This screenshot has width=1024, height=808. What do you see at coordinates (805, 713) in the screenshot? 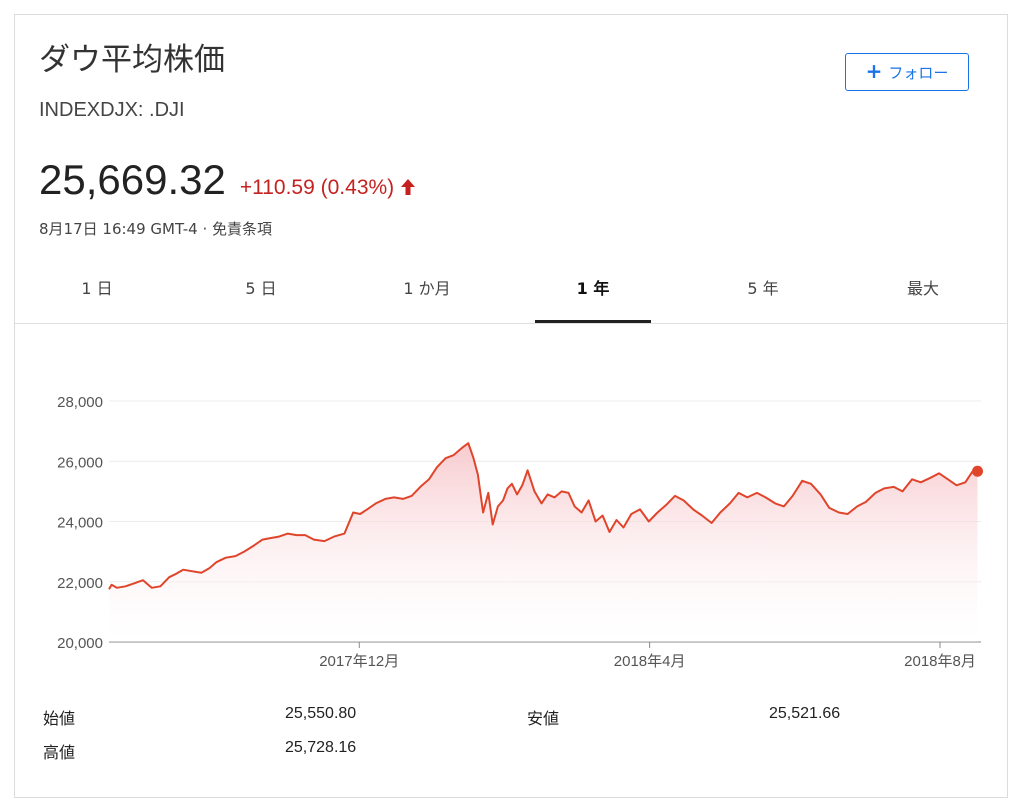
I see `low-value: 25,521.66` at bounding box center [805, 713].